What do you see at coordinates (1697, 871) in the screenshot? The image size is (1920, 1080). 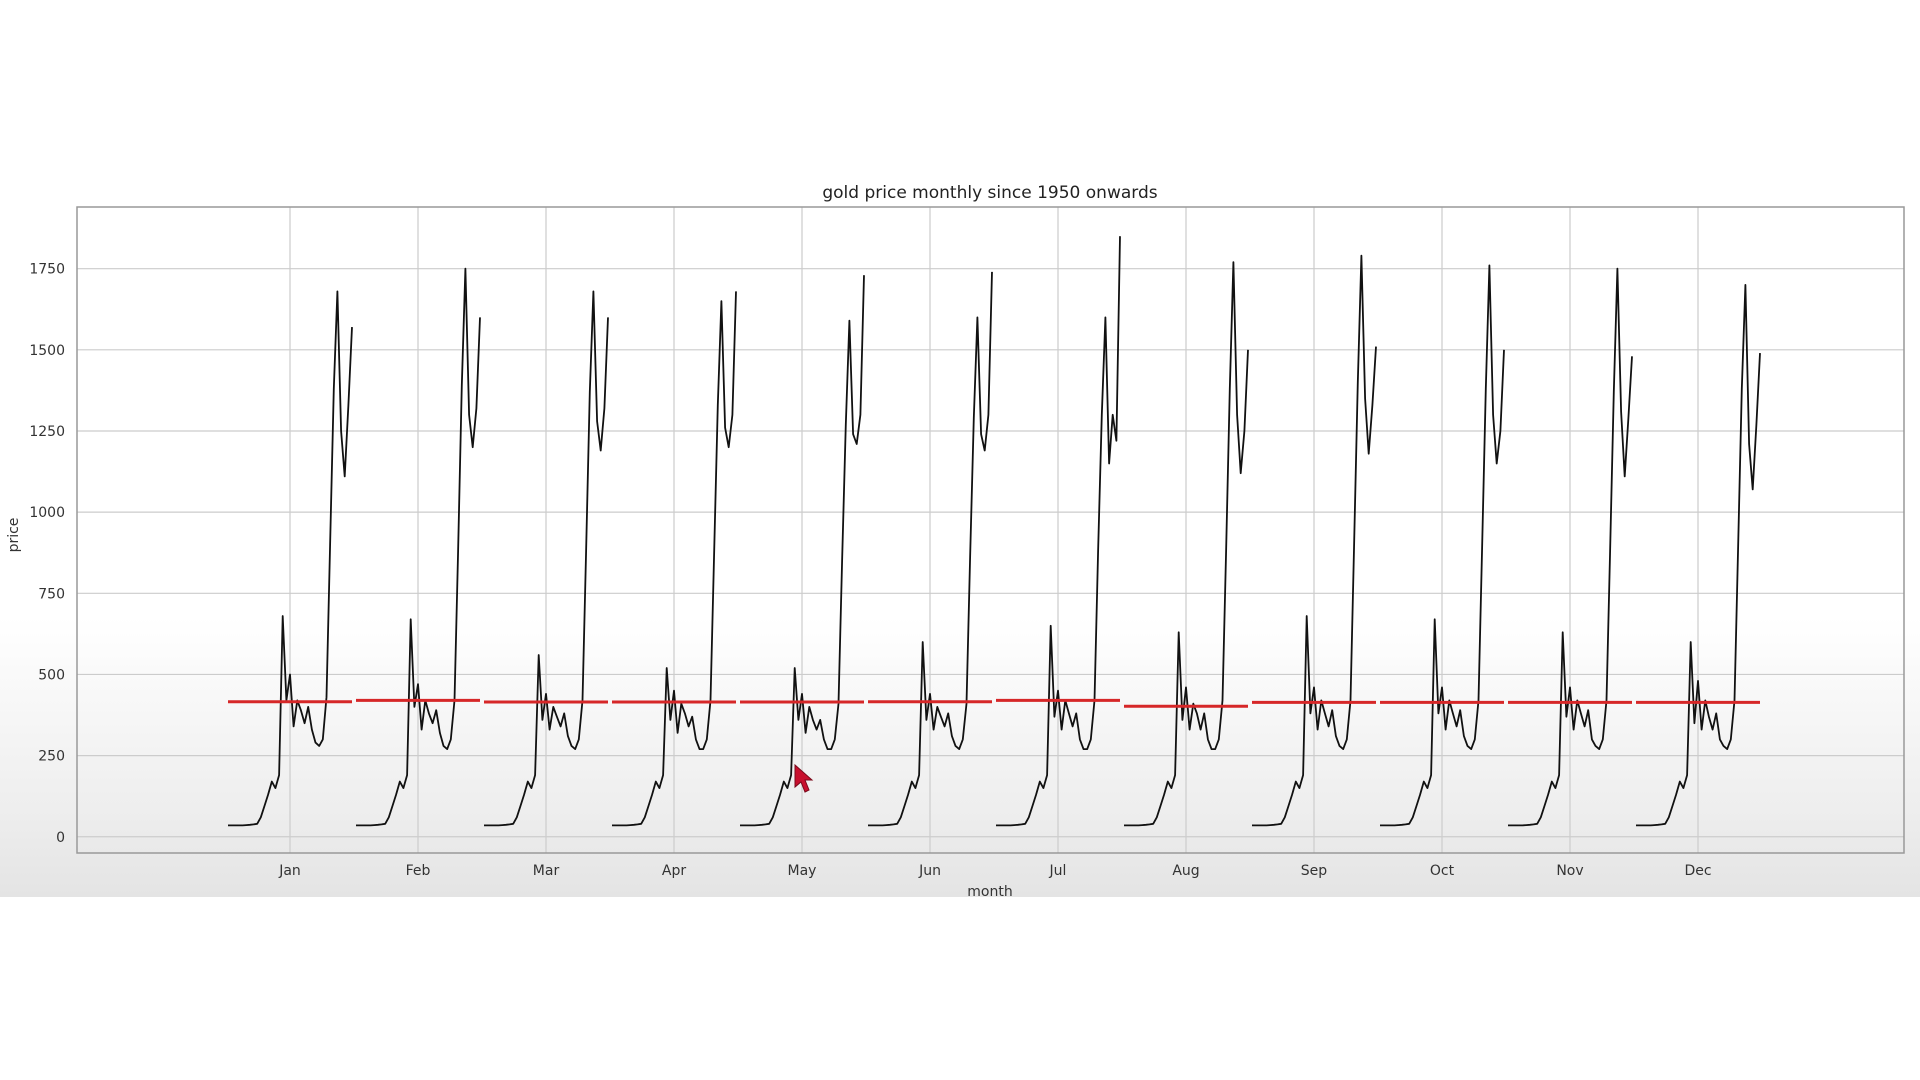 I see `x-tick-label: Dec` at bounding box center [1697, 871].